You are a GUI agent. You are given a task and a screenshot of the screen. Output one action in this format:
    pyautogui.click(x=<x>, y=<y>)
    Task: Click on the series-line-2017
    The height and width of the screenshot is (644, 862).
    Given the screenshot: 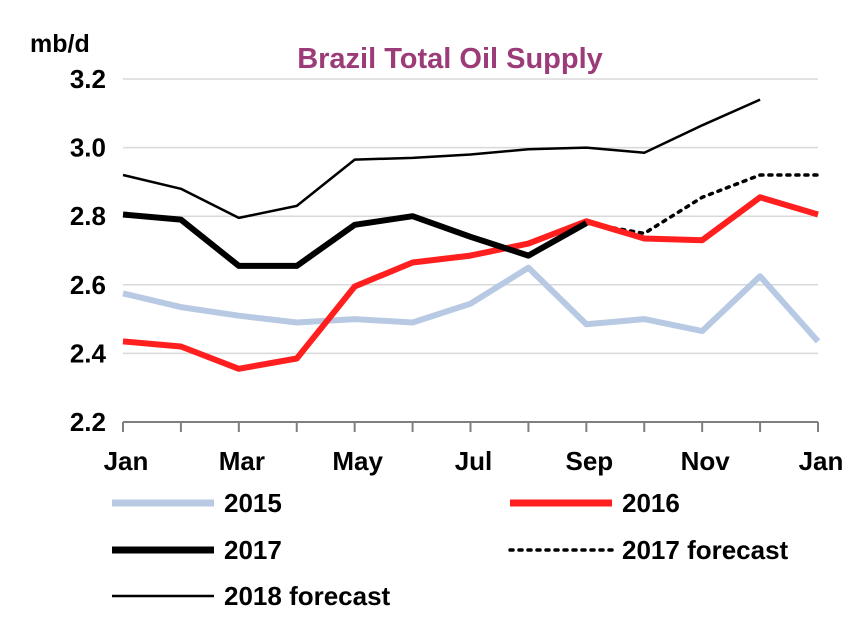 What is the action you would take?
    pyautogui.click(x=355, y=240)
    